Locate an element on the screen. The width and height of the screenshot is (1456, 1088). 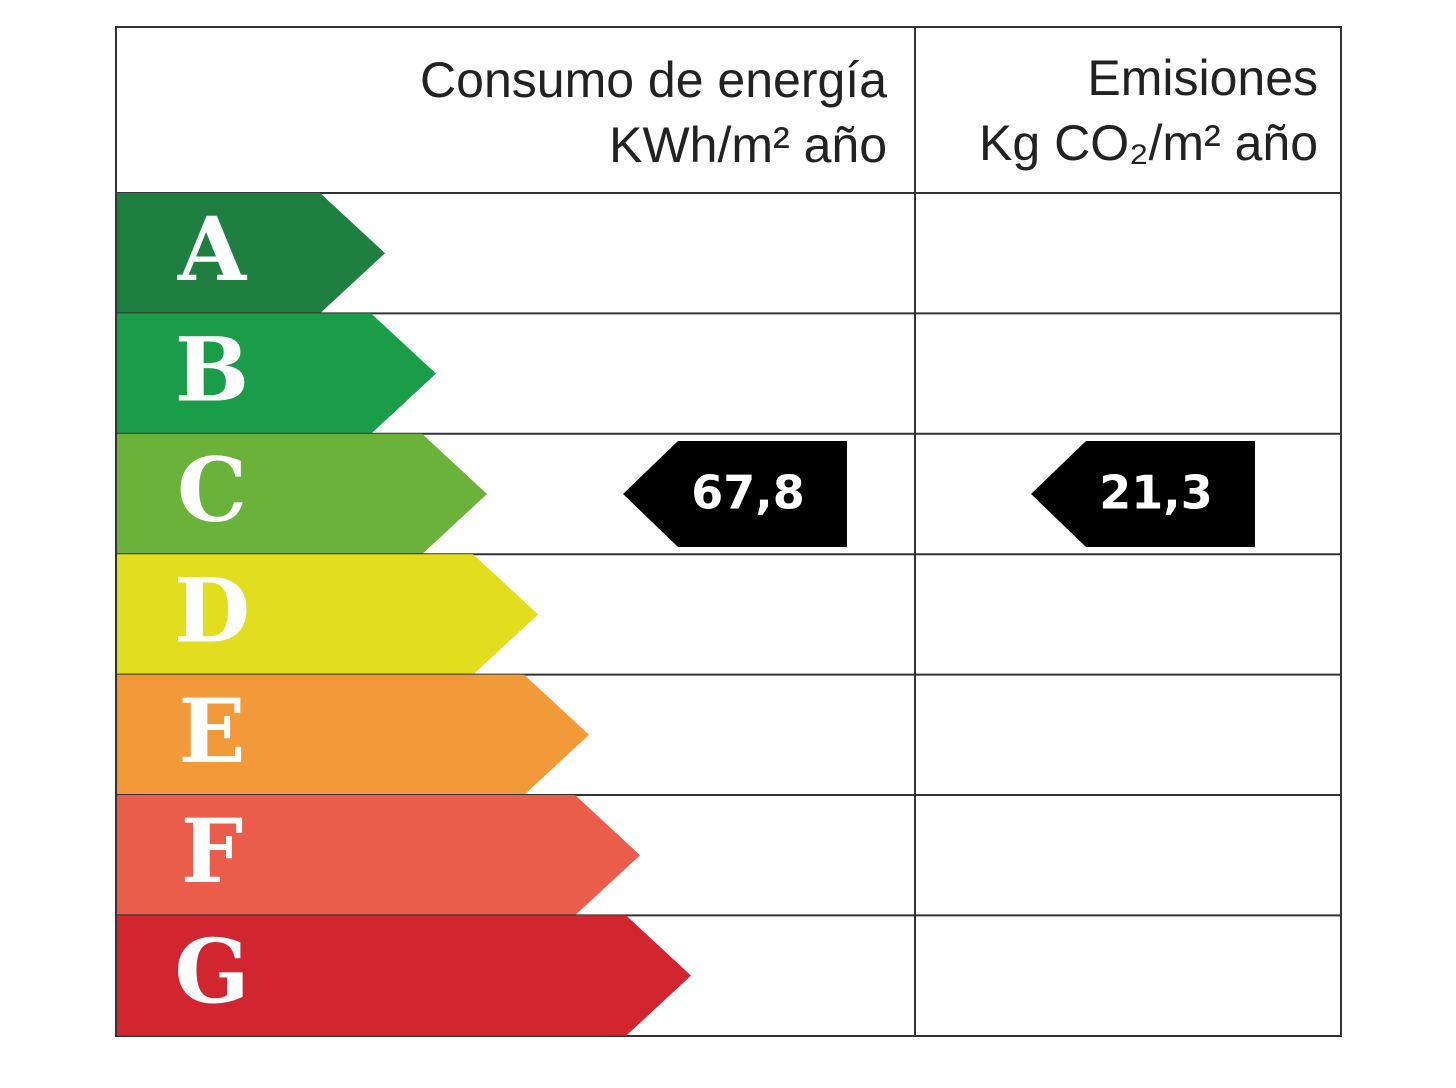
rating-letter: C is located at coordinates (212, 490).